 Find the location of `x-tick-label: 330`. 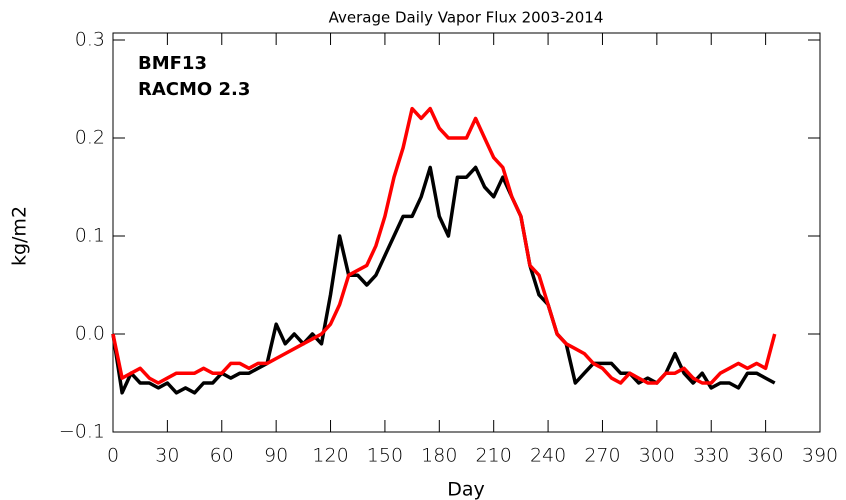

x-tick-label: 330 is located at coordinates (711, 456).